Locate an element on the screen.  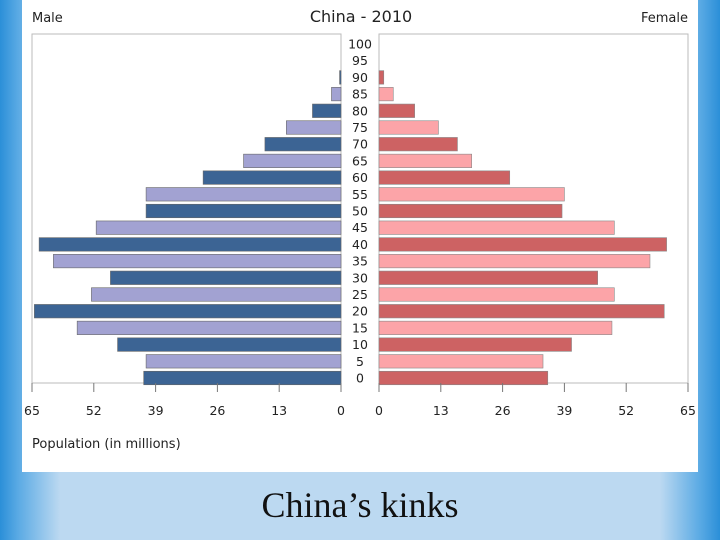
age-label: 45 is located at coordinates (360, 227).